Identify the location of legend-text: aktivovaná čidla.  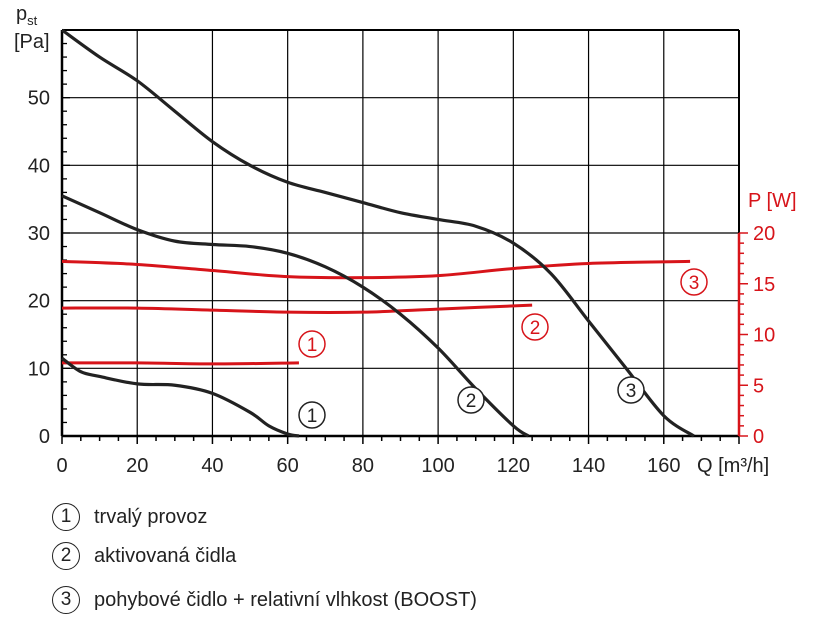
(165, 555).